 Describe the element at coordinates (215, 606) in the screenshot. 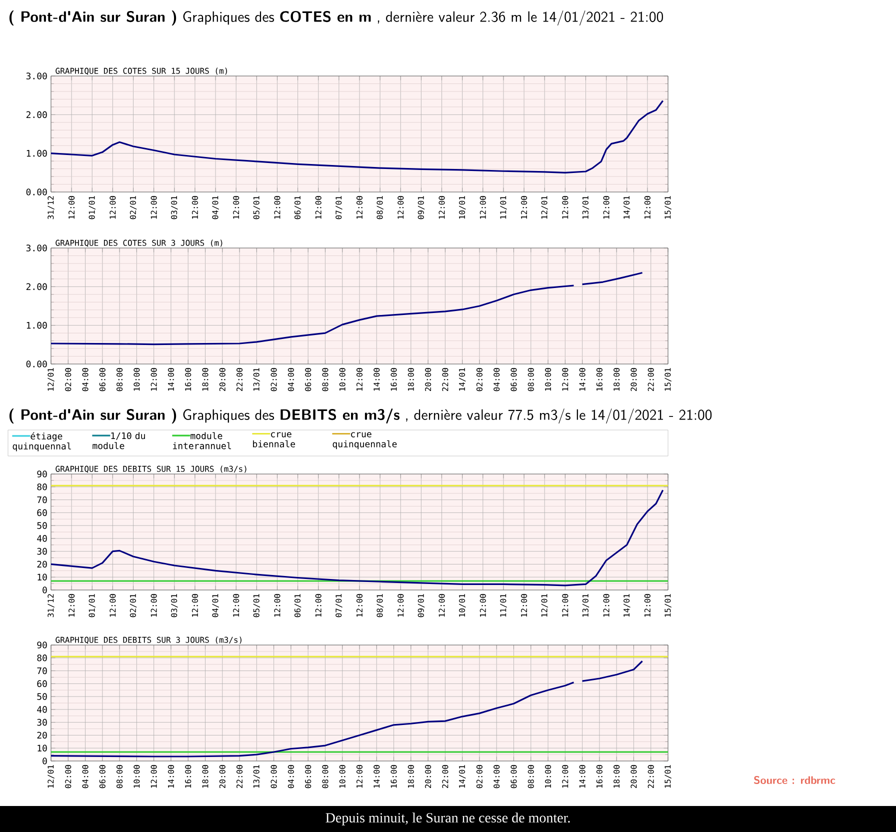

I see `x-tick-label: 04/01` at that location.